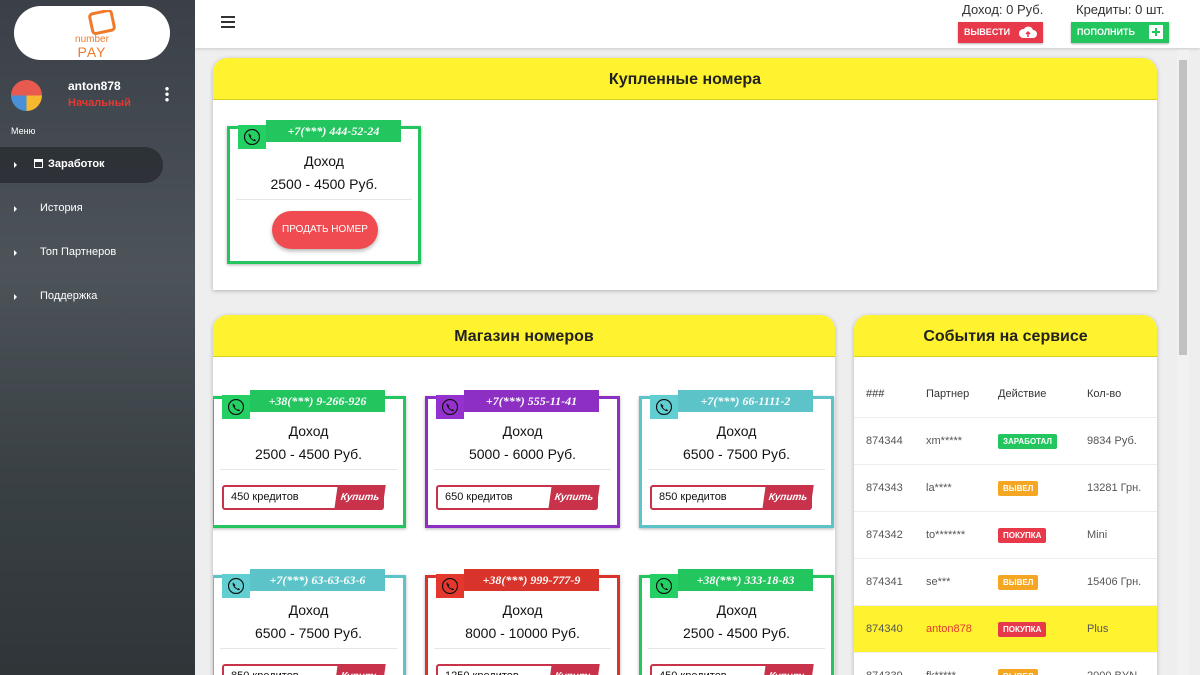 This screenshot has height=675, width=1200. I want to click on event-partner: fk*****, so click(941, 672).